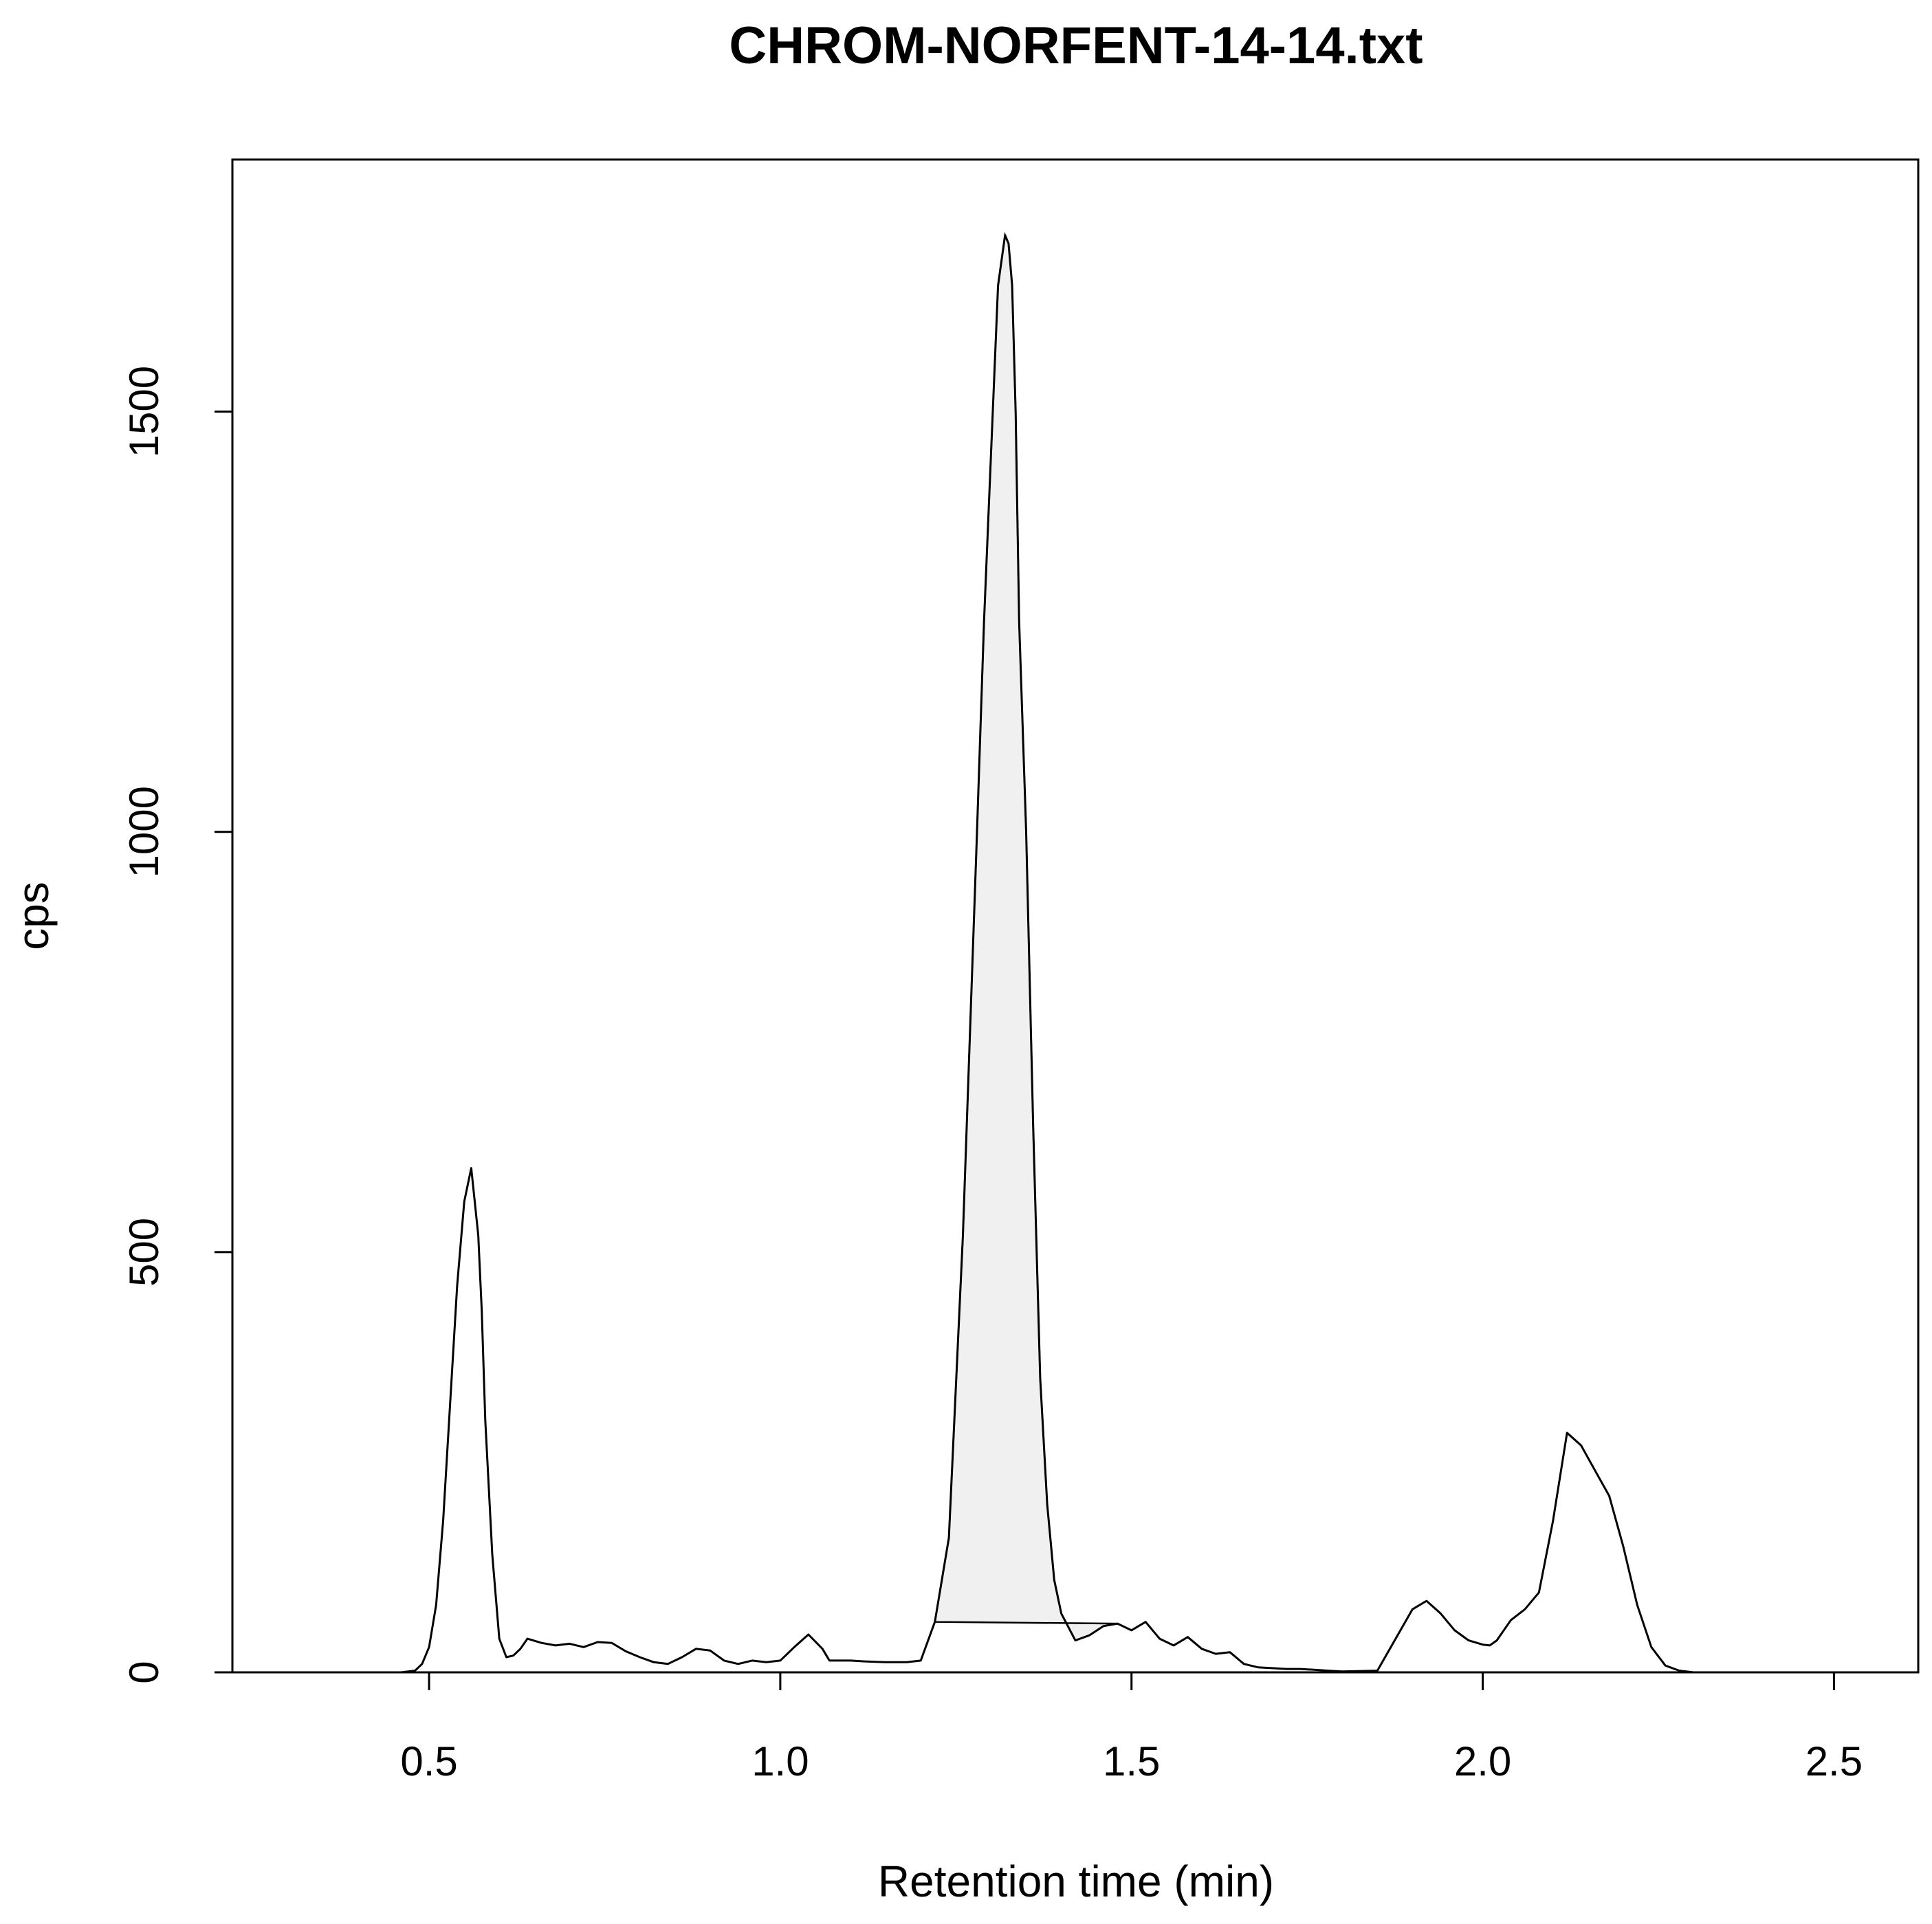 Image resolution: width=1932 pixels, height=1924 pixels. I want to click on x-tick-label: 0.5, so click(428, 1761).